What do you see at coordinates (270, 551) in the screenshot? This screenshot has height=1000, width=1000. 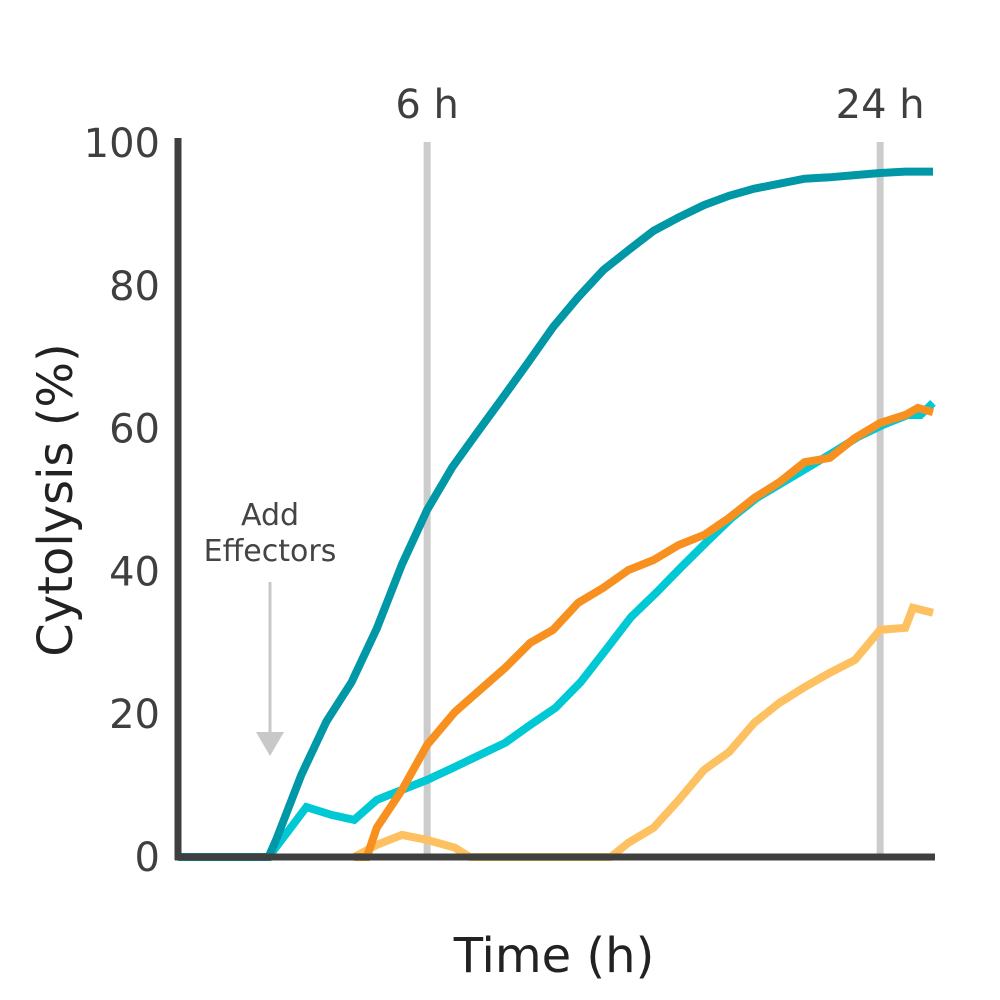 I see `annotation-line2: Effectors` at bounding box center [270, 551].